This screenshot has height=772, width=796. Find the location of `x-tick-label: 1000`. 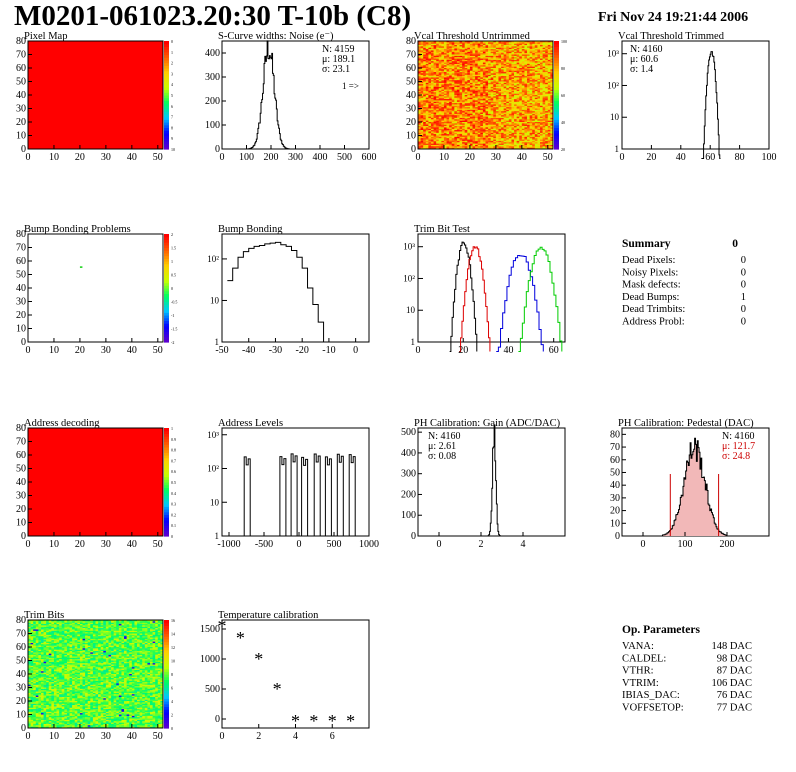

x-tick-label: 1000 is located at coordinates (369, 544).